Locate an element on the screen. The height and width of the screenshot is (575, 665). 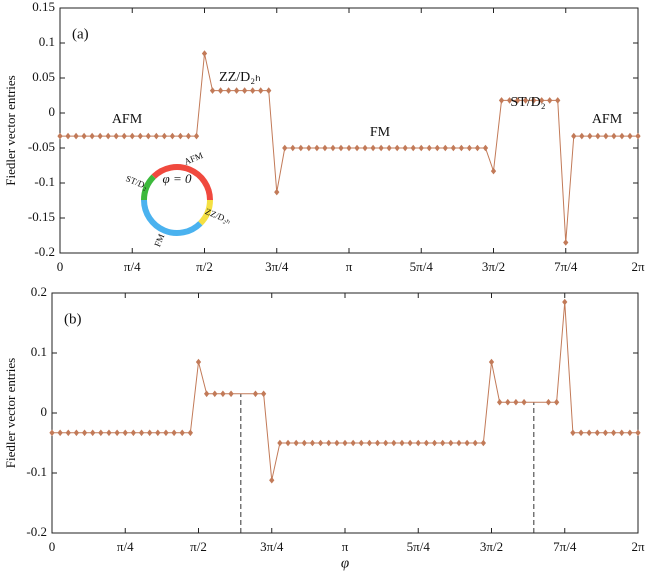
panel-label: (b) is located at coordinates (73, 319).